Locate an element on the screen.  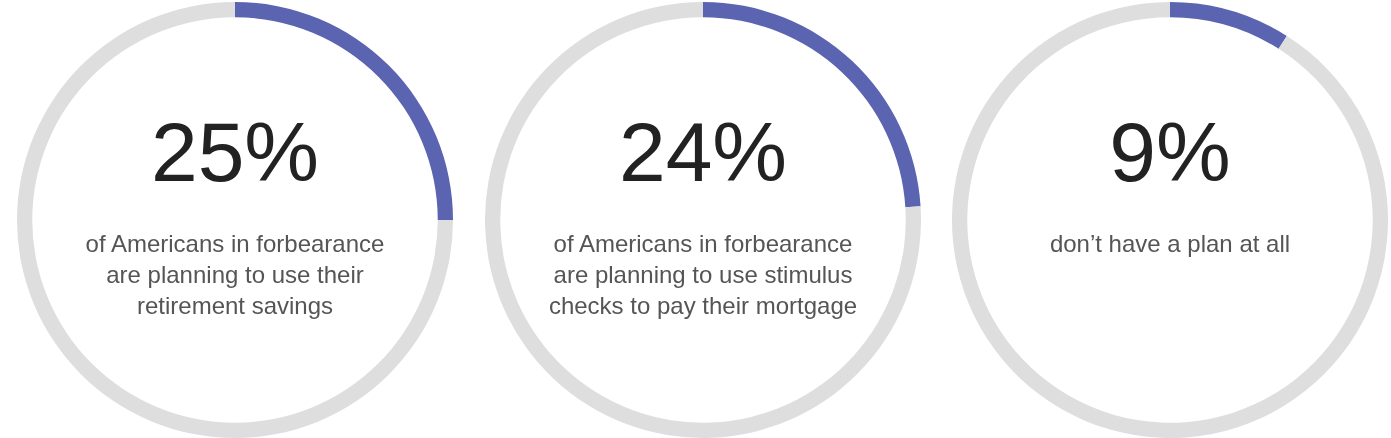
text: don’t have a plan at all is located at coordinates (1170, 244).